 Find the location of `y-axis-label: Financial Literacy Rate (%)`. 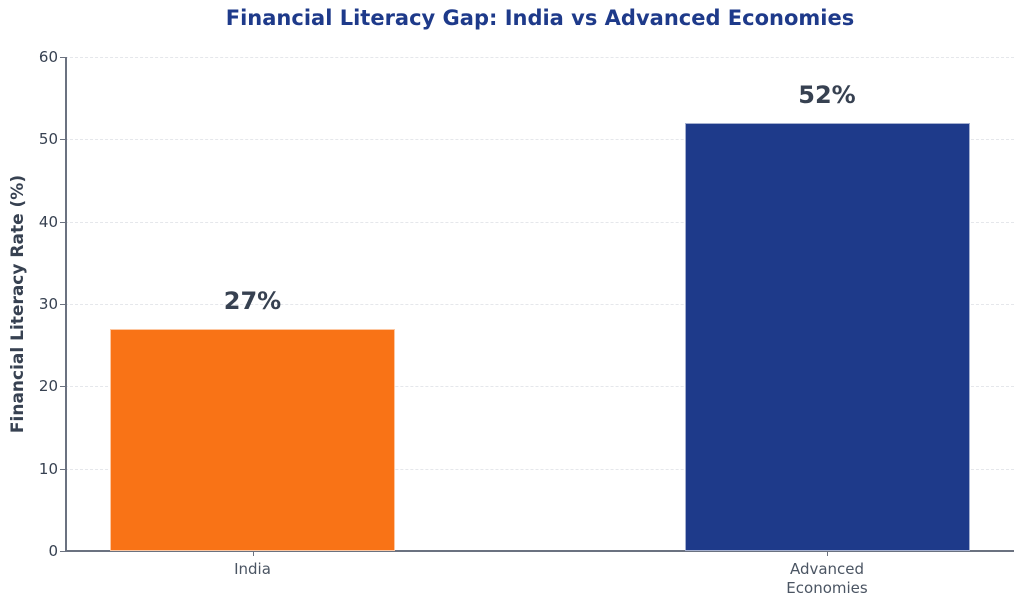

y-axis-label: Financial Literacy Rate (%) is located at coordinates (18, 304).